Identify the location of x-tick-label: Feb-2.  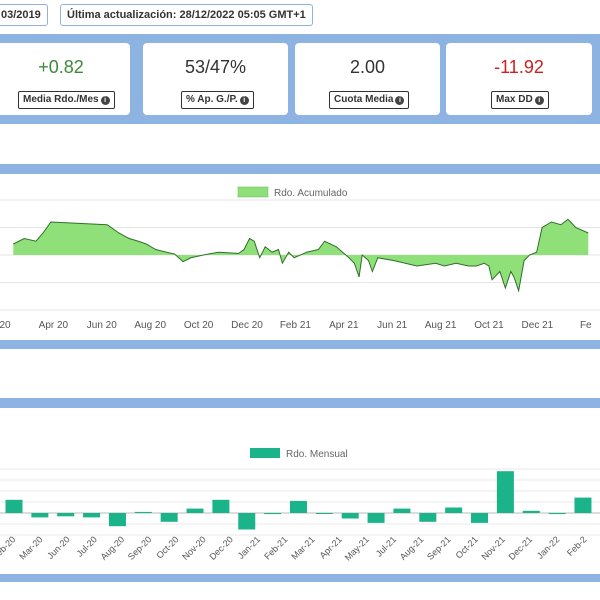
(577, 546).